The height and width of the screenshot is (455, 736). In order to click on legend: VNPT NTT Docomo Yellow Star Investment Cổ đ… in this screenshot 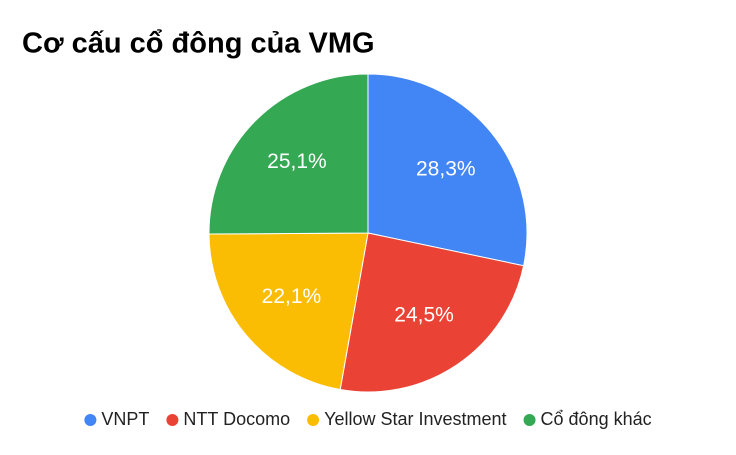, I will do `click(368, 419)`.